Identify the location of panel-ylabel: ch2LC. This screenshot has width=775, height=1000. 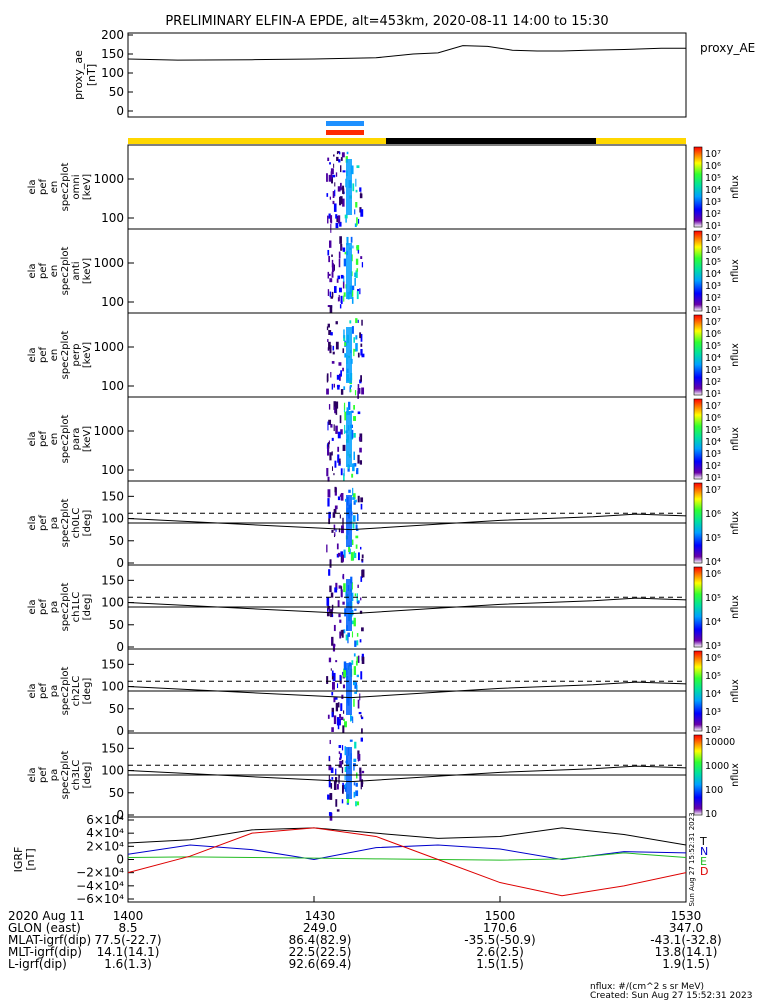
(76, 691).